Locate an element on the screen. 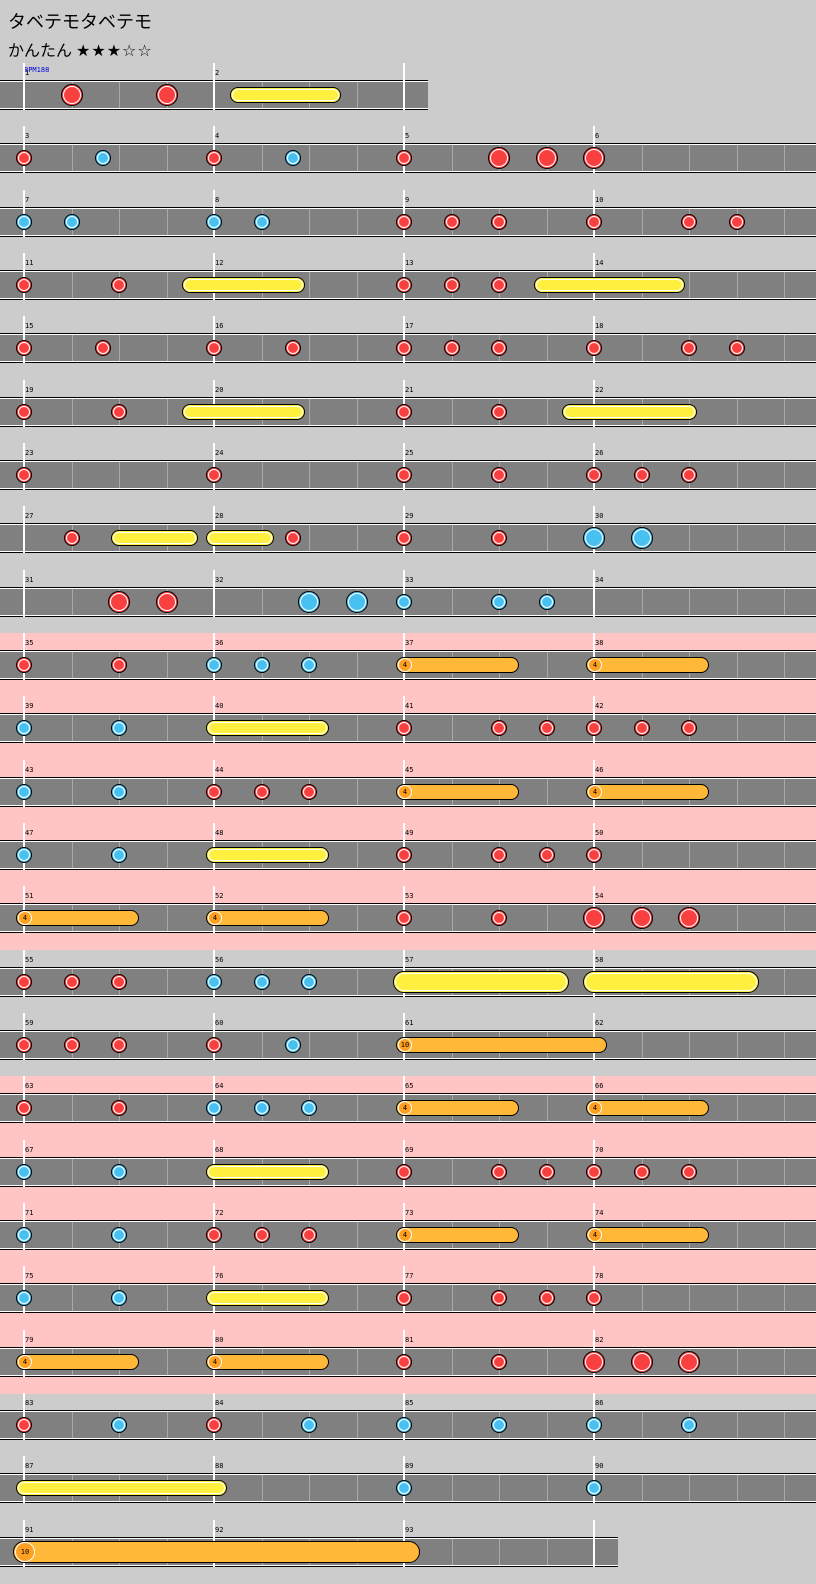  measure-number: 16 is located at coordinates (219, 326).